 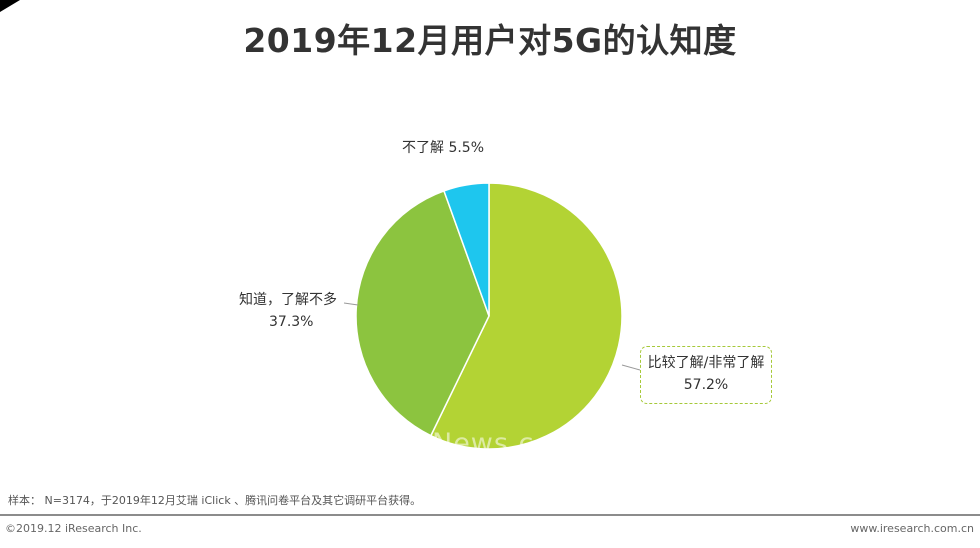 What do you see at coordinates (288, 300) in the screenshot?
I see `slice-label-little-name: 知道，了解不多` at bounding box center [288, 300].